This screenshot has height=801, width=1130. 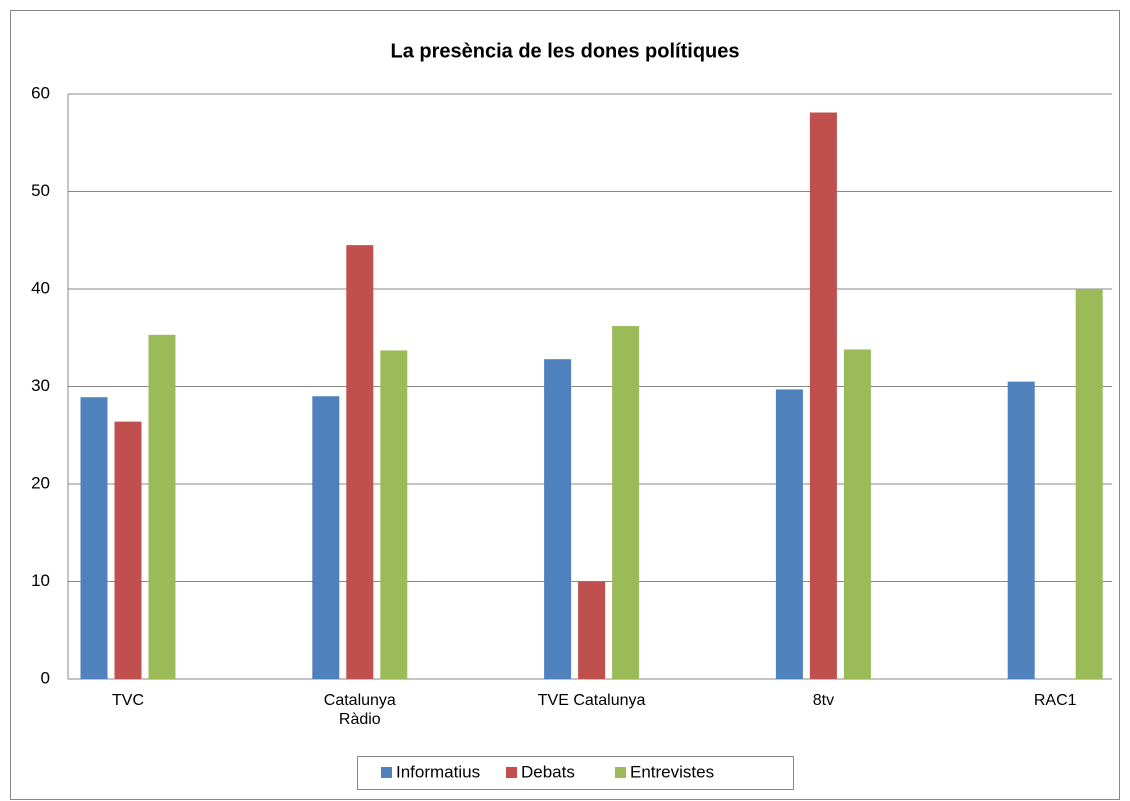 I want to click on y-tick-label: 30, so click(x=40, y=385).